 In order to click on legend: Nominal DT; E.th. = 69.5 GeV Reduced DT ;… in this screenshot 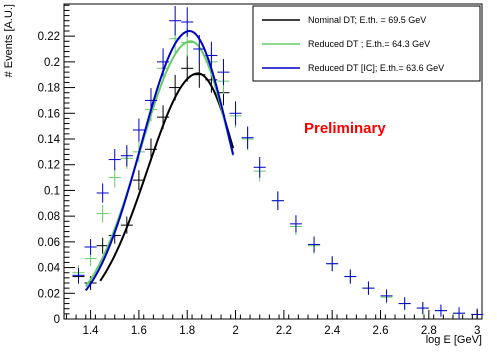, I will do `click(366, 43)`.